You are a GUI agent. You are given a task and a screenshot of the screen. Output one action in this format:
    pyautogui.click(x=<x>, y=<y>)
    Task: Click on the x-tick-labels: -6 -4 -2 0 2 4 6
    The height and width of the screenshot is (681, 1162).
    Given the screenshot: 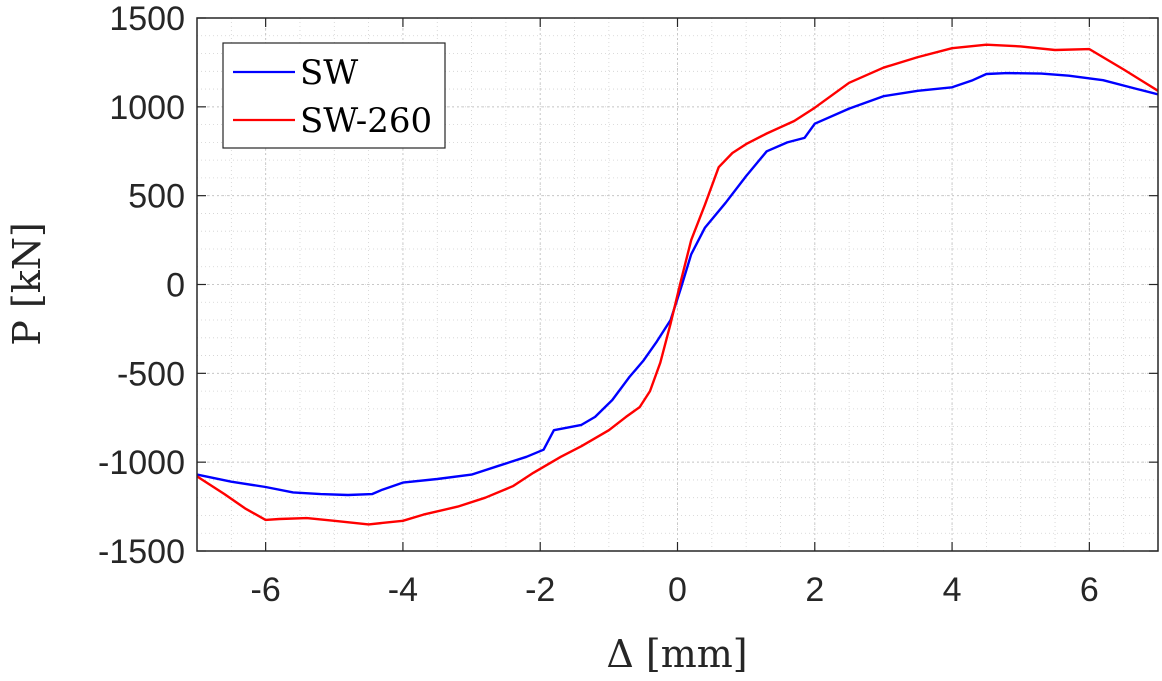 What is the action you would take?
    pyautogui.click(x=675, y=590)
    